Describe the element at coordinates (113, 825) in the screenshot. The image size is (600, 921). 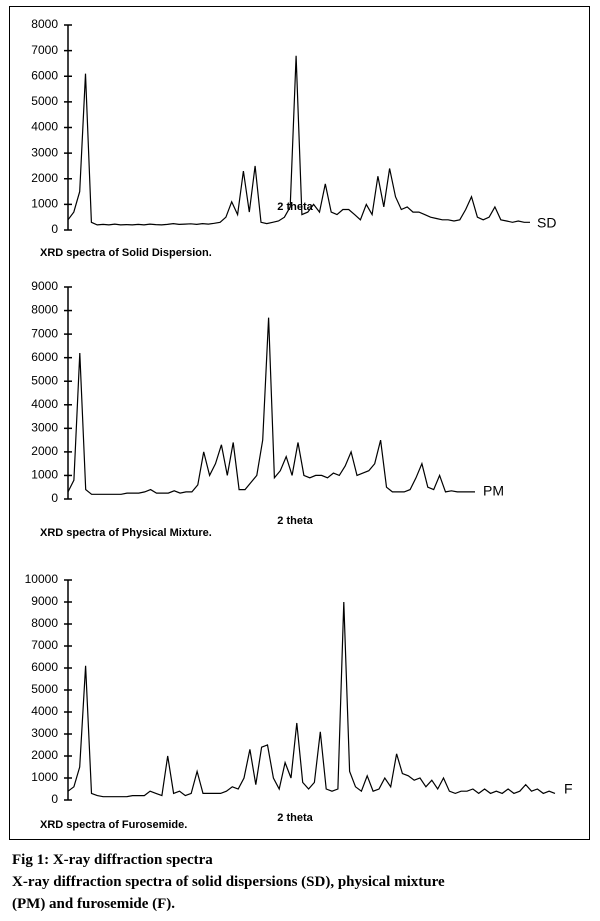
I see `chart-caption: XRD spectra of Furosemide.` at that location.